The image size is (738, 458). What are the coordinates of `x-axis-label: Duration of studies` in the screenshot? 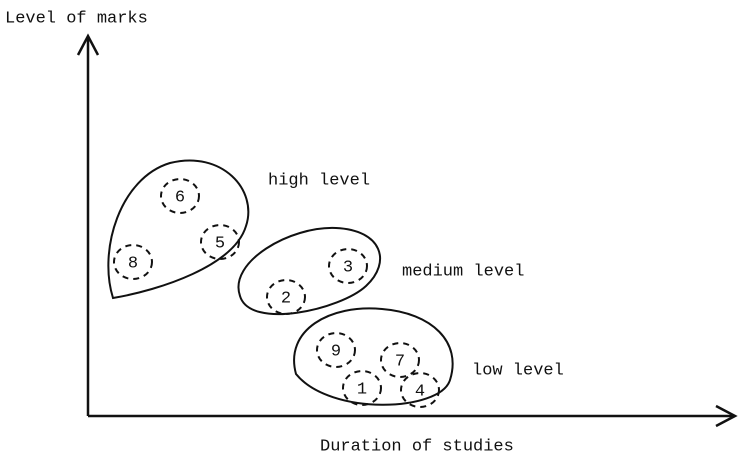 It's located at (417, 446).